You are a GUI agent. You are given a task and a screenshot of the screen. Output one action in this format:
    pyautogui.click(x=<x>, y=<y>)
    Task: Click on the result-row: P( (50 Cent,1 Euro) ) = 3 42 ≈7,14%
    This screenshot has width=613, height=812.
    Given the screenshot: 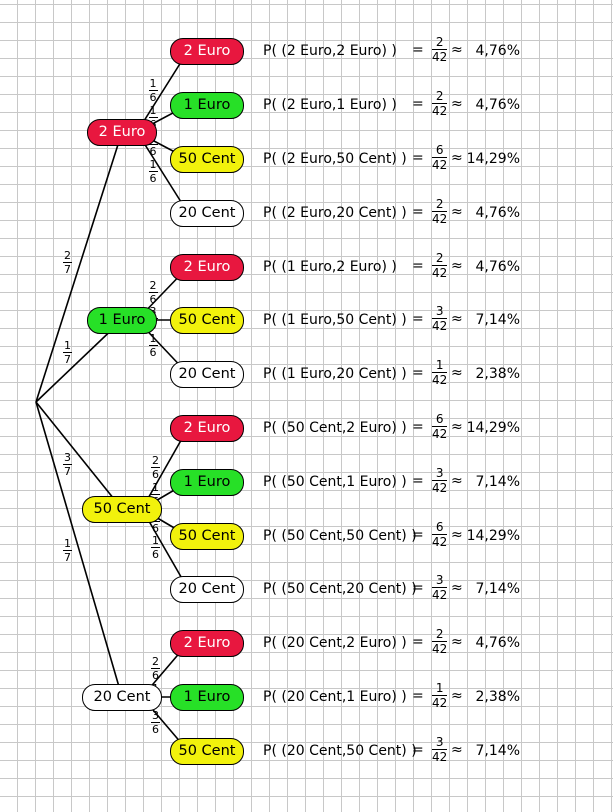 What is the action you would take?
    pyautogui.click(x=435, y=482)
    